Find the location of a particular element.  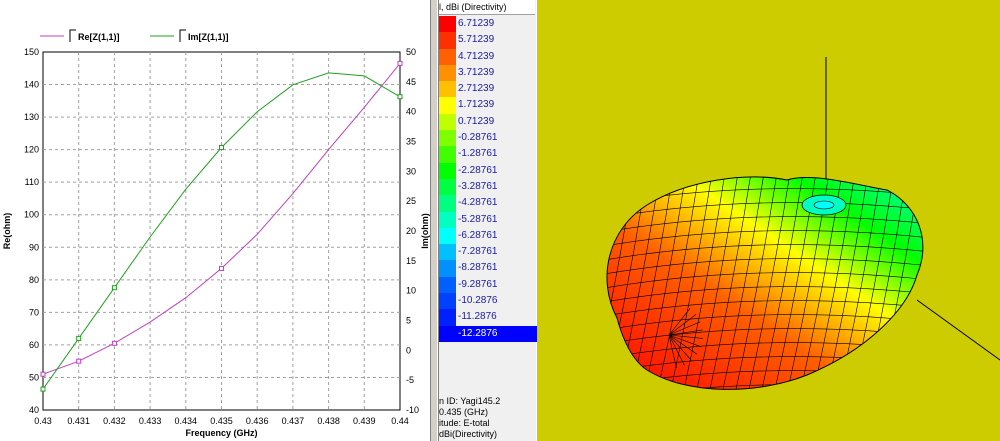

legend-level: 6.71239 is located at coordinates (487, 24).